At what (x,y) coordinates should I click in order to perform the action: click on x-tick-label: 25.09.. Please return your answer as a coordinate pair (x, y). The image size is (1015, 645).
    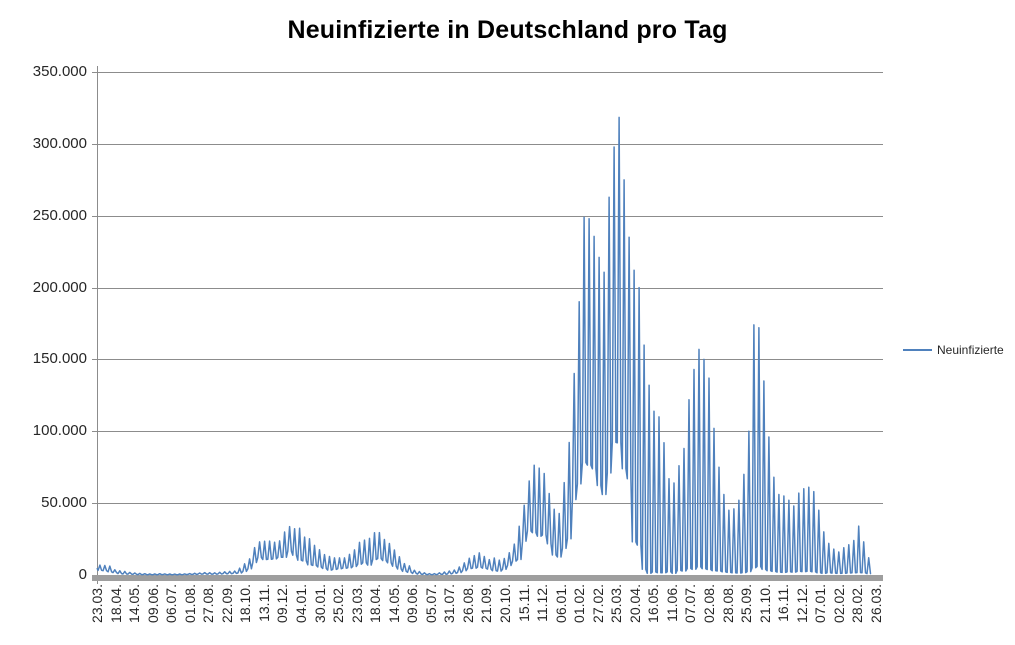
    Looking at the image, I should click on (746, 603).